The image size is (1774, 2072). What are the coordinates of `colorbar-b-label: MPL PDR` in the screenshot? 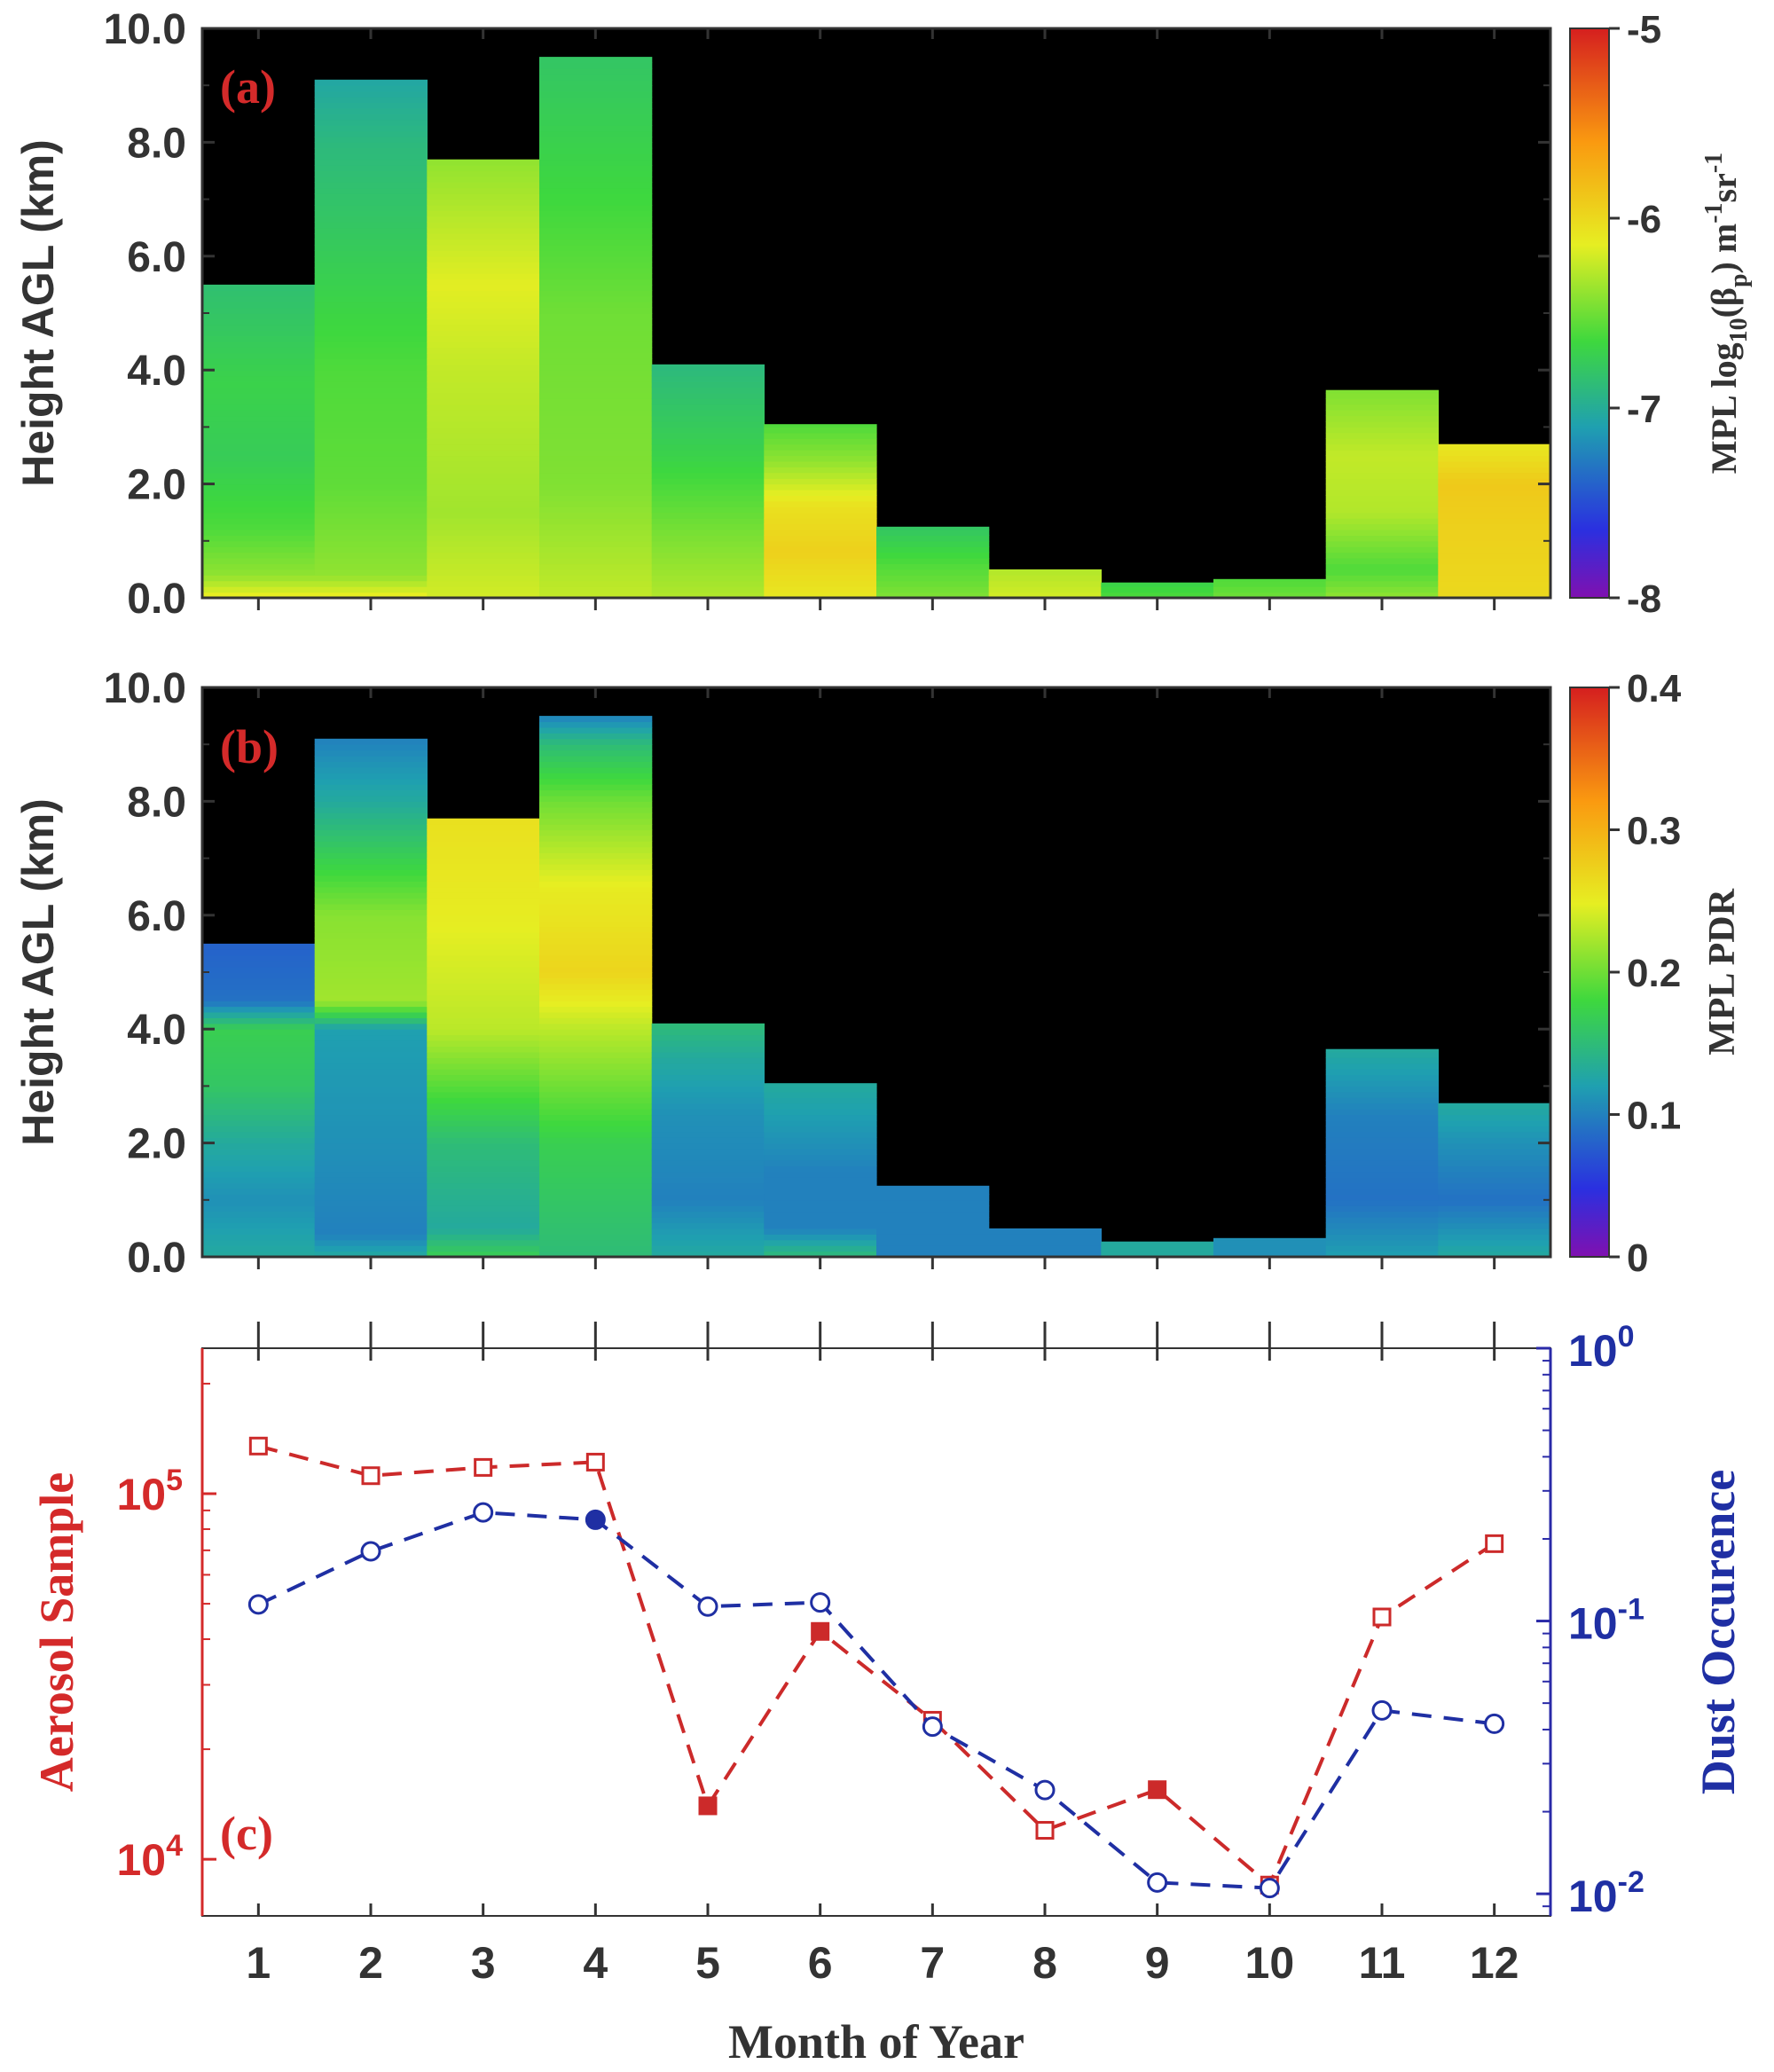 It's located at (1722, 971).